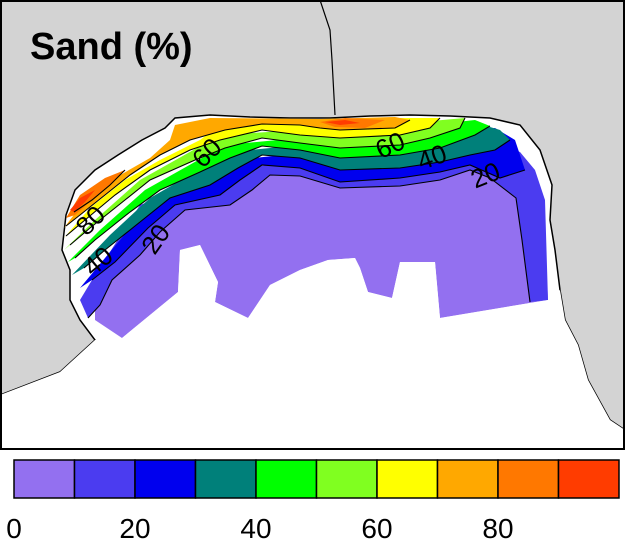 Image resolution: width=625 pixels, height=552 pixels. I want to click on map-title: Sand (%), so click(111, 47).